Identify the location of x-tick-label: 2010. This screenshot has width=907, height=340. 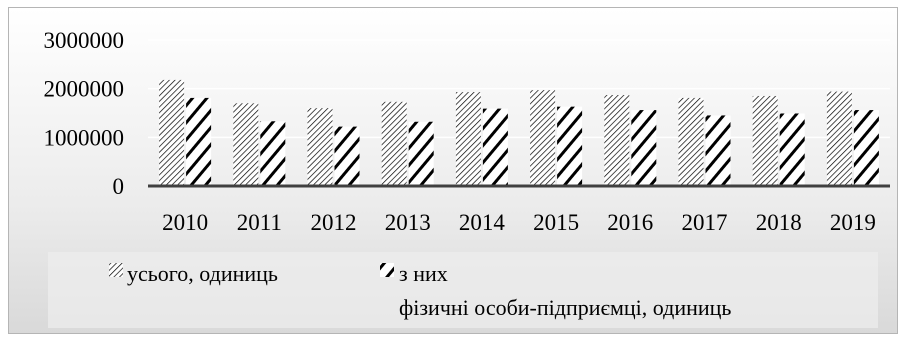
(185, 222).